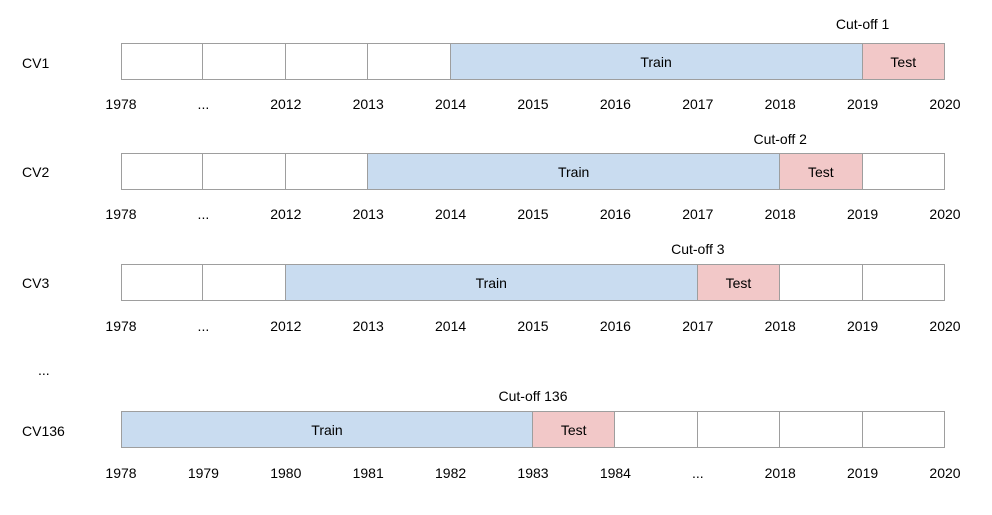  I want to click on year-tick-label: 1980, so click(286, 473).